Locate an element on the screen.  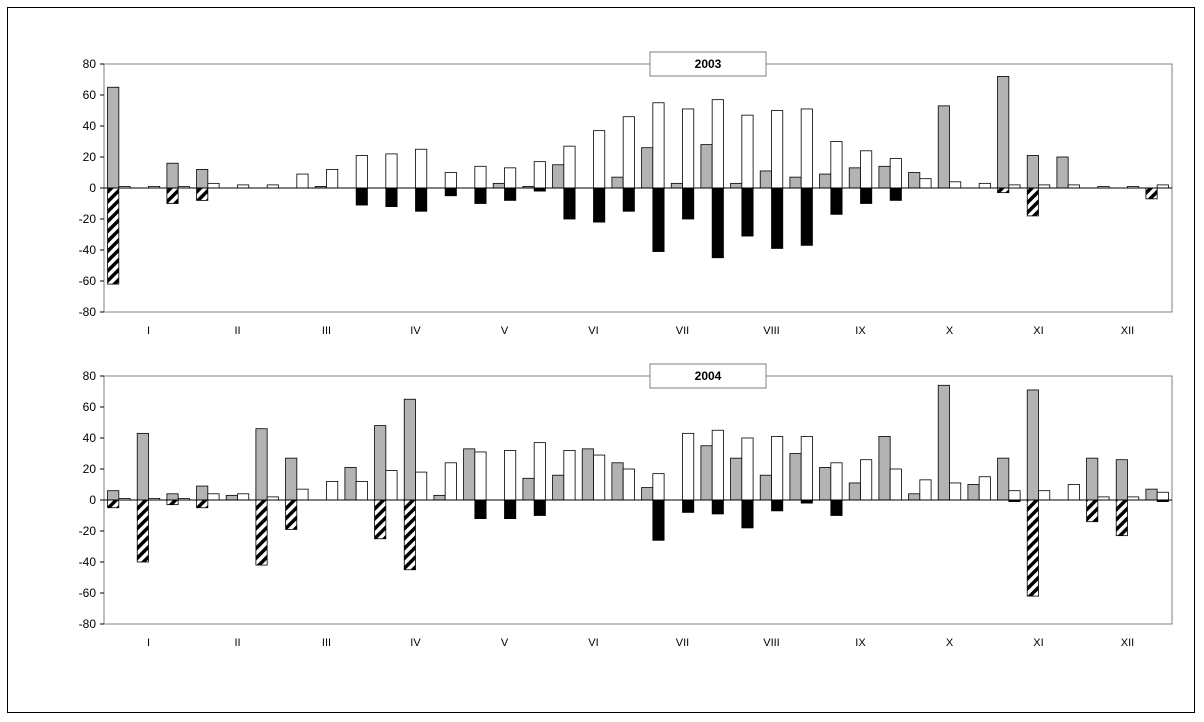
y-tick-label: -20 is located at coordinates (88, 219).